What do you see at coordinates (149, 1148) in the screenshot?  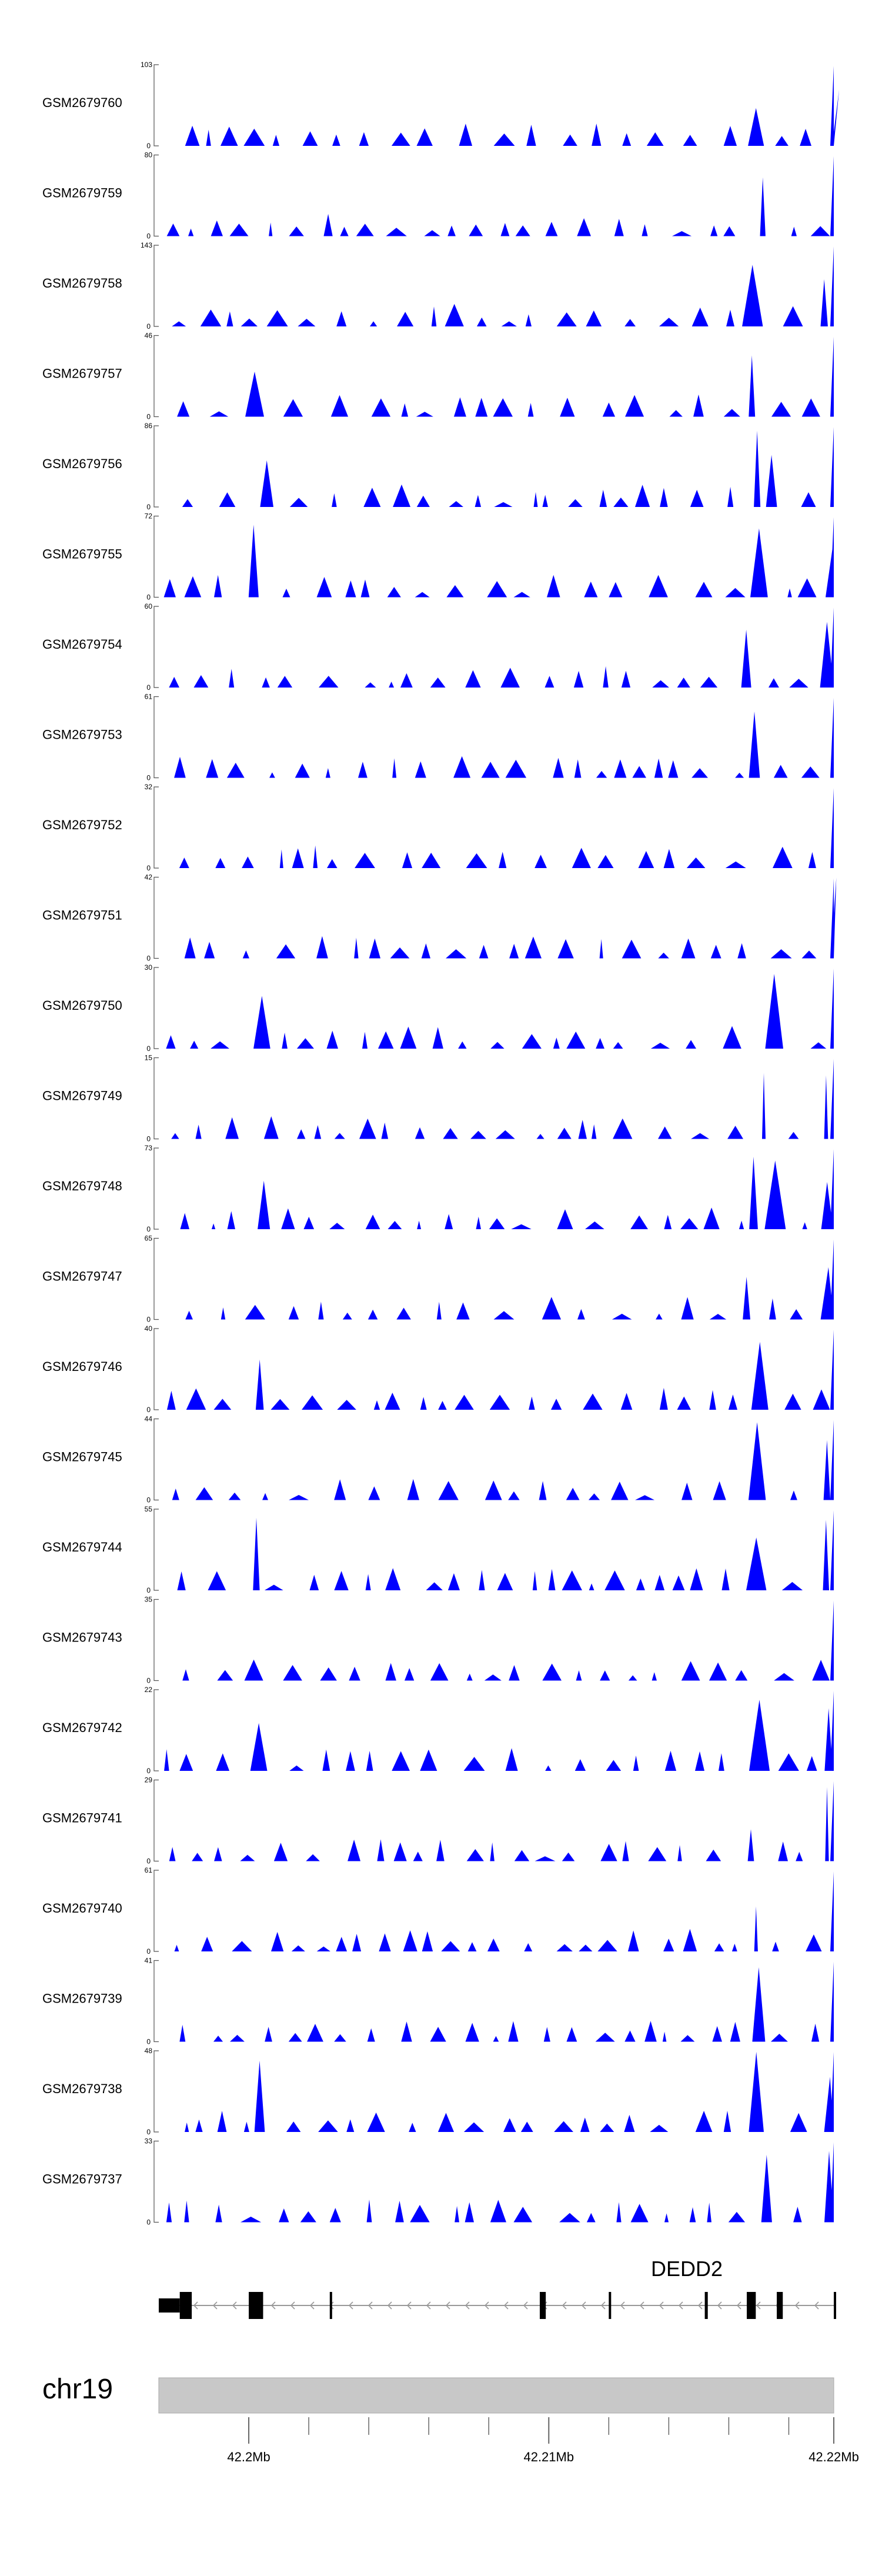 I see `y-max-label: 73` at bounding box center [149, 1148].